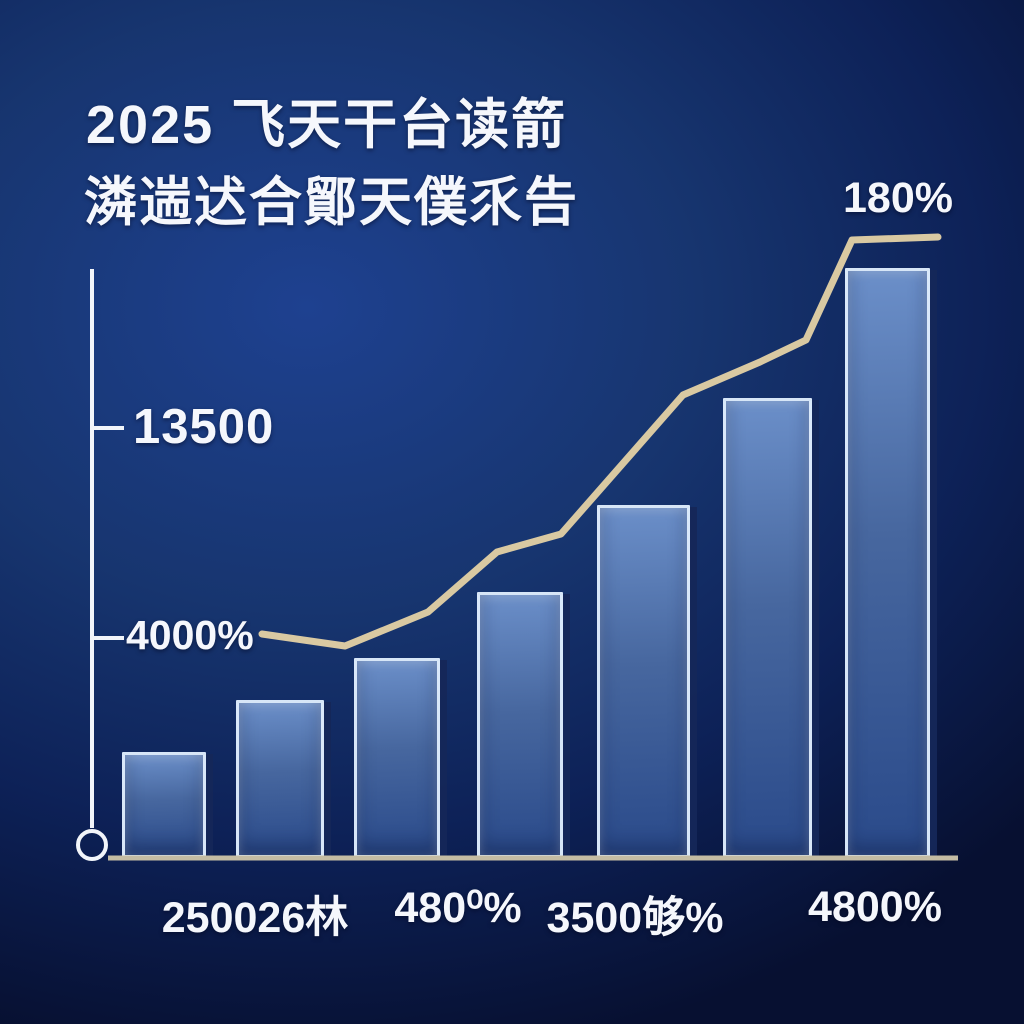 This screenshot has height=1024, width=1024. I want to click on axis-origin-circle, so click(92, 845).